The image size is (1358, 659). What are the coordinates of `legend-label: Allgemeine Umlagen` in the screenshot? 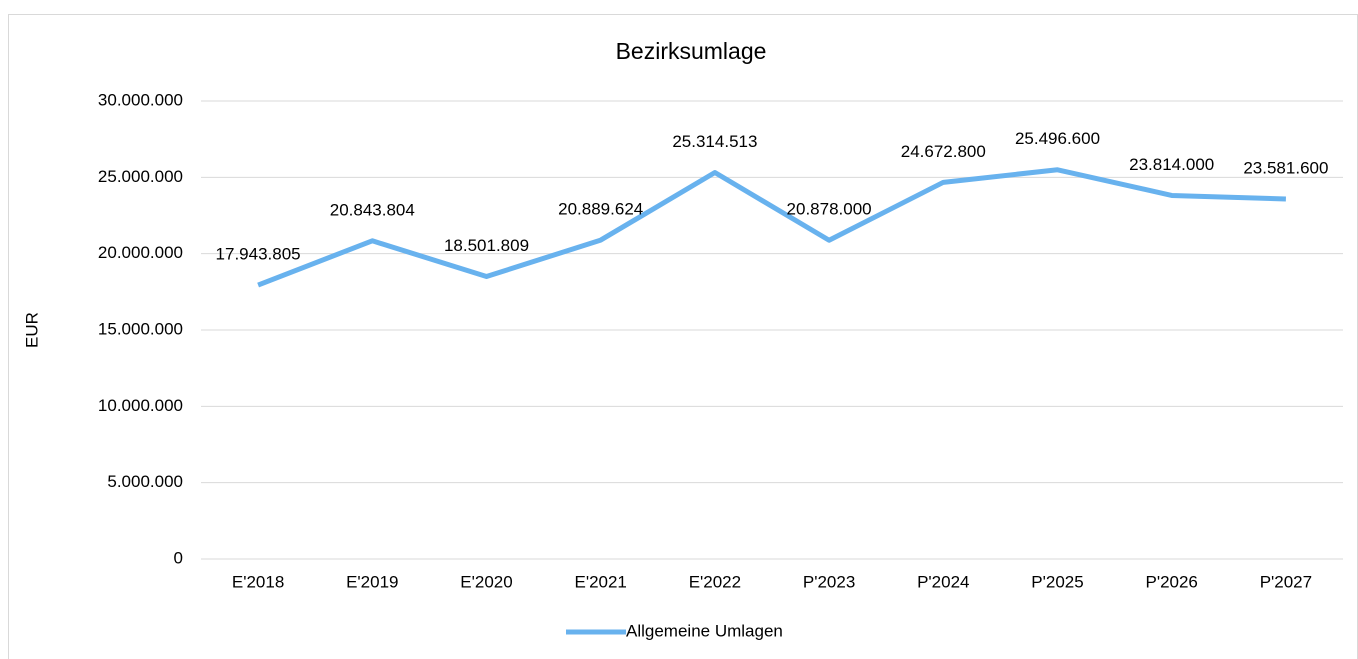 It's located at (704, 630).